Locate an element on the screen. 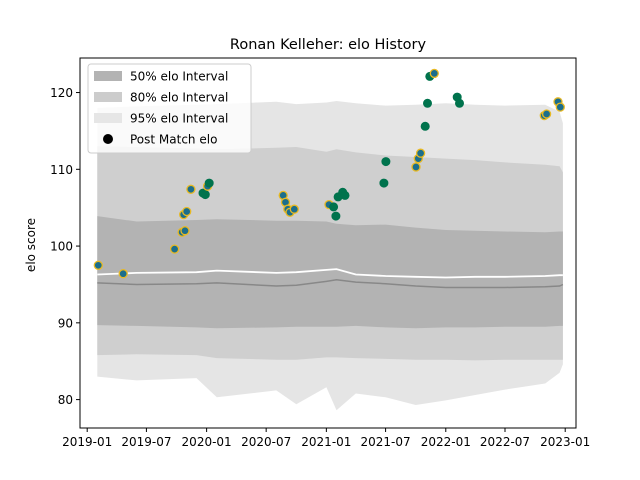 Image resolution: width=640 pixels, height=480 pixels. x-tick-label: 2020-07 is located at coordinates (266, 442).